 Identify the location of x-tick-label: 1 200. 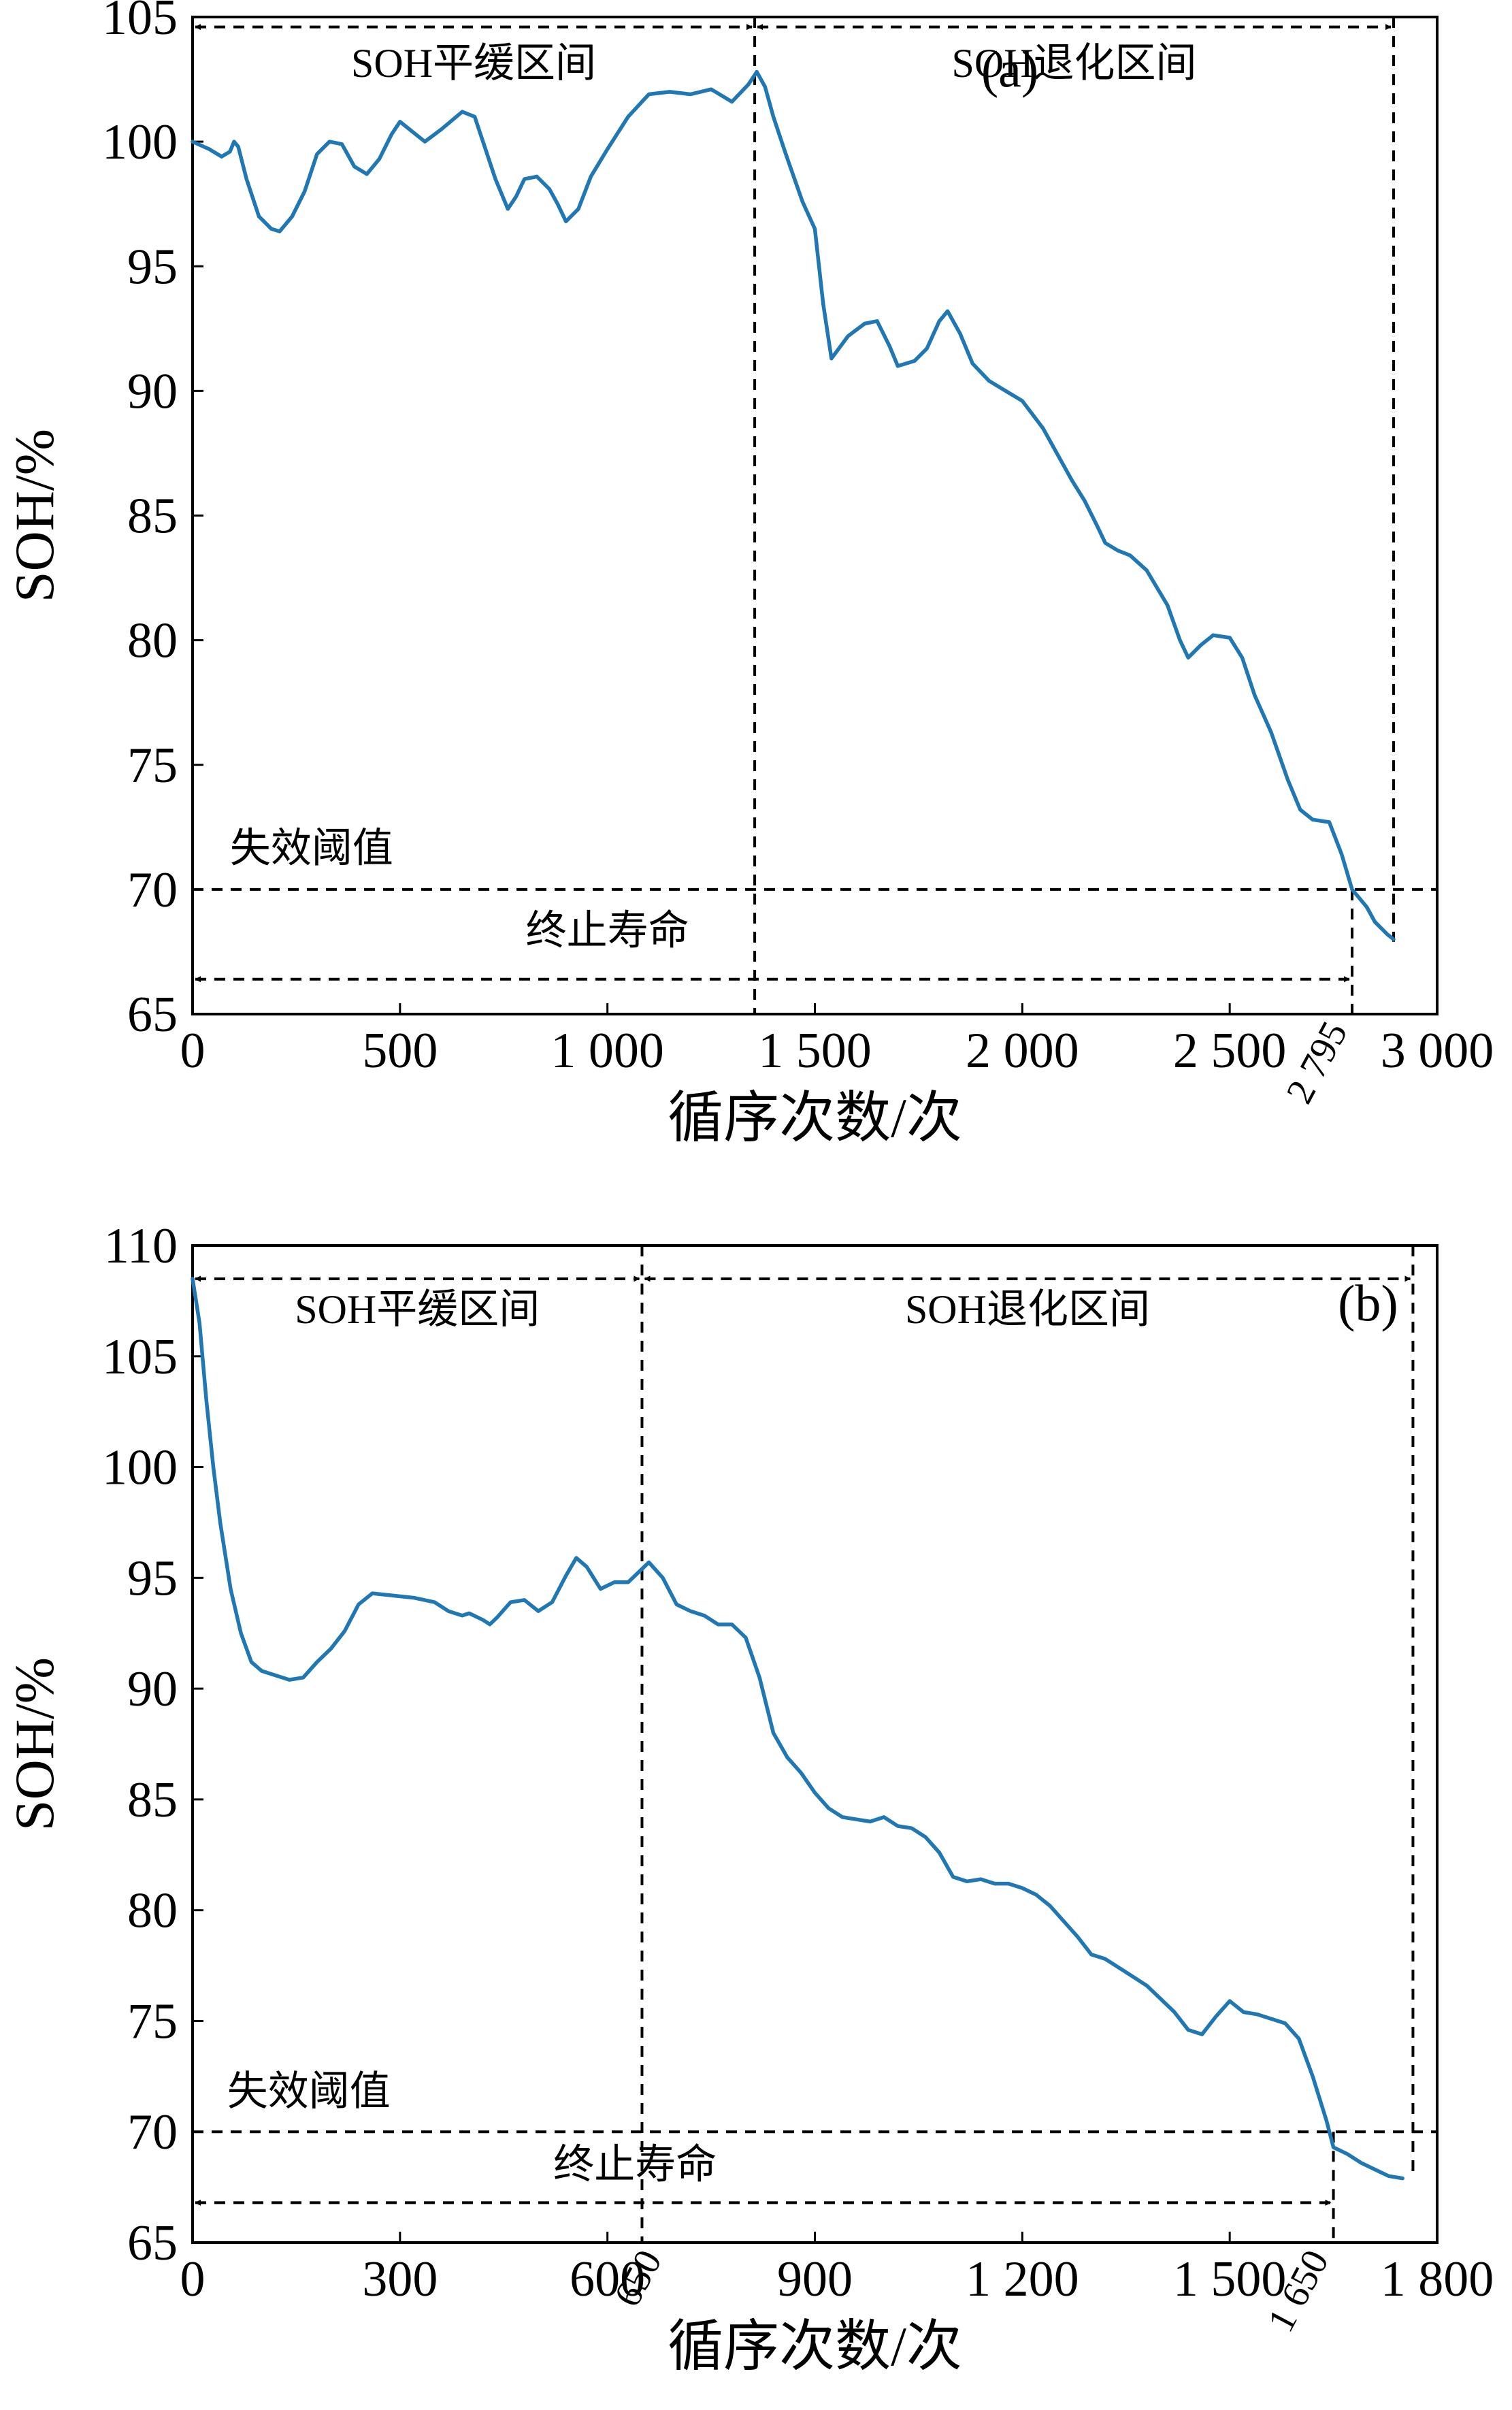
(1022, 2279).